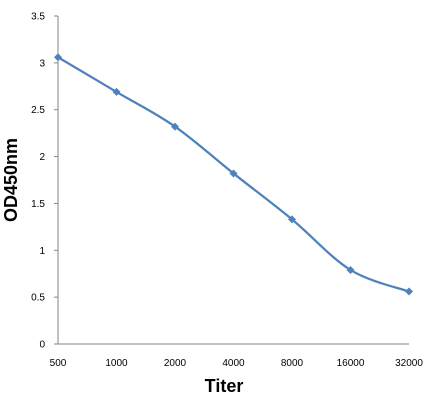 This screenshot has width=429, height=401. I want to click on x-axis-title: Titer, so click(224, 386).